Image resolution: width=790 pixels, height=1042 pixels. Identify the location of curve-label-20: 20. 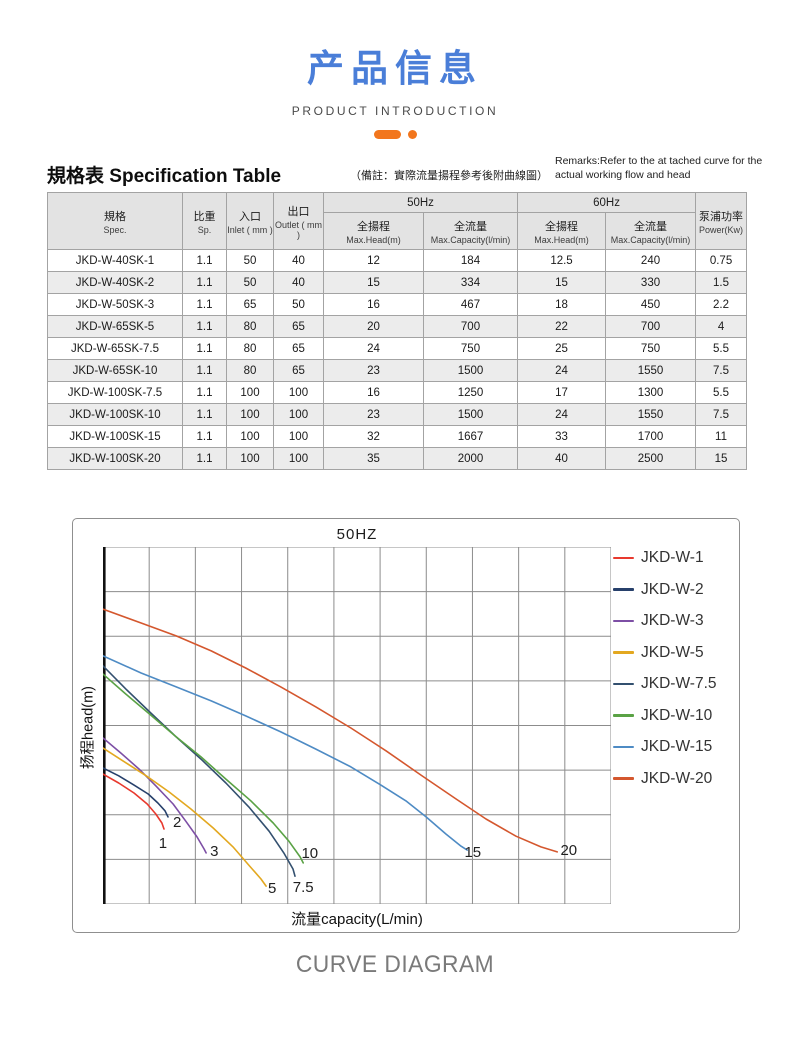
(568, 850).